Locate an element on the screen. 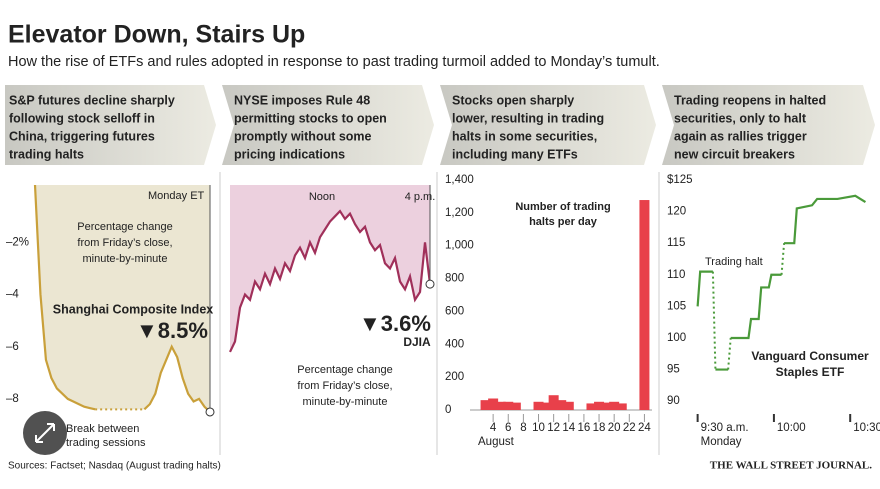 The width and height of the screenshot is (880, 489). time-label: 4 p.m. is located at coordinates (420, 197).